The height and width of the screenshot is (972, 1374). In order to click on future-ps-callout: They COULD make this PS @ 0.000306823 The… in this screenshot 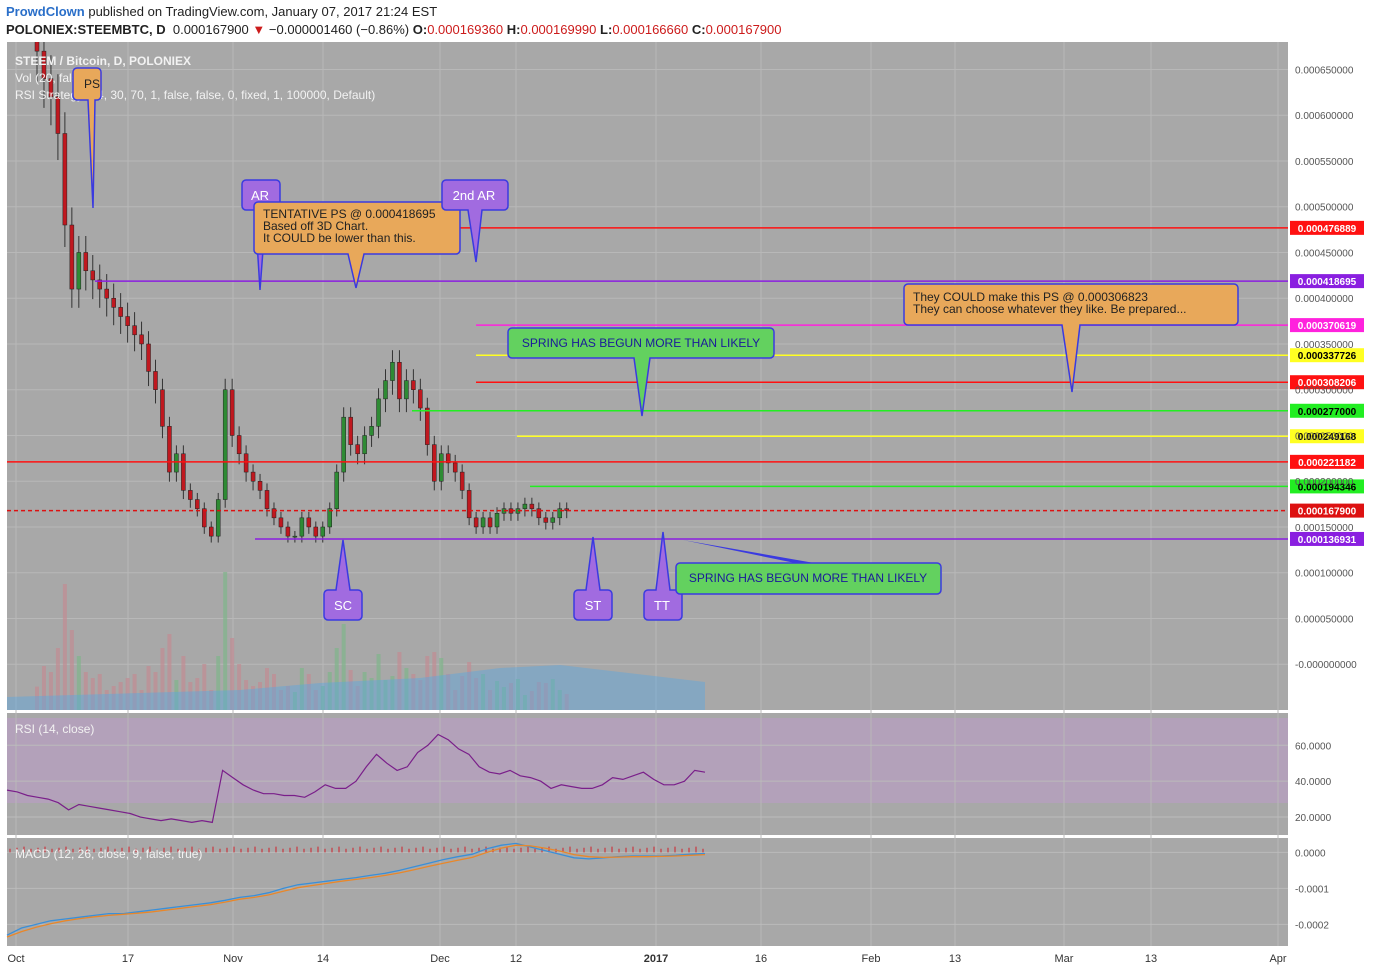, I will do `click(1071, 338)`.